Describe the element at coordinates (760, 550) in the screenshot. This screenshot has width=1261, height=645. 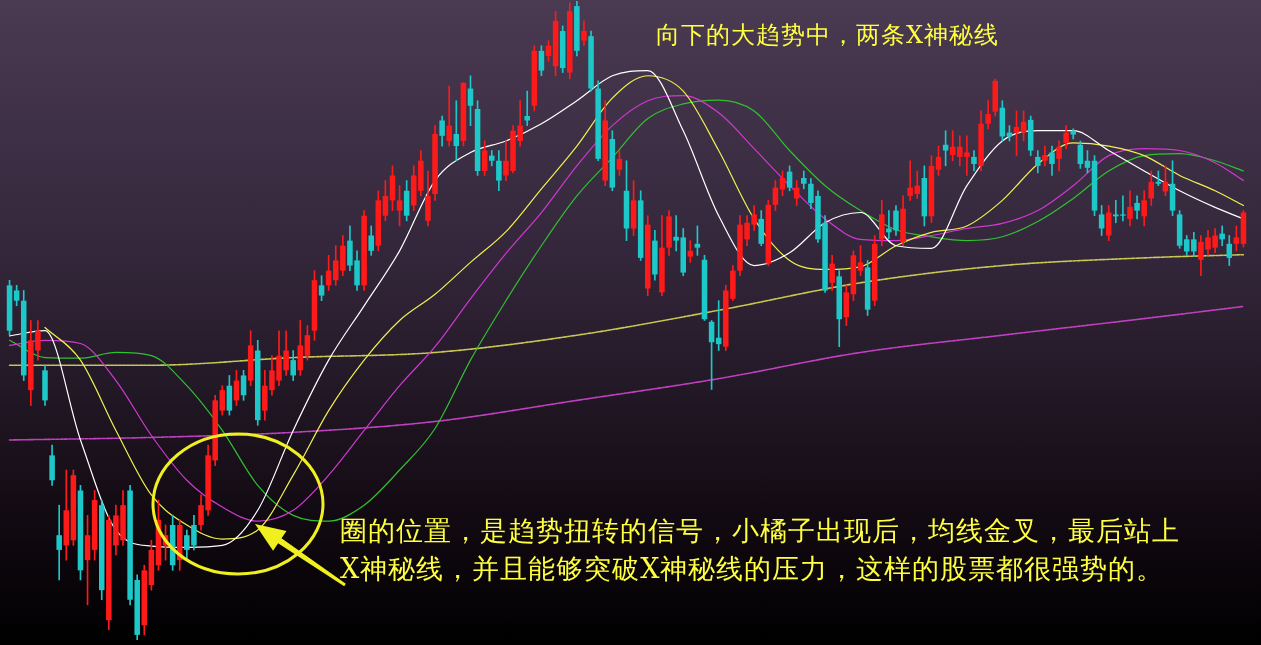
I see `annotation: 圈的位置，是趋势扭转的信号，小橘子出现后，均线金叉，最后站上X神秘线，并且能够突破X神秘线的压力，这样的股票都很强势的。` at that location.